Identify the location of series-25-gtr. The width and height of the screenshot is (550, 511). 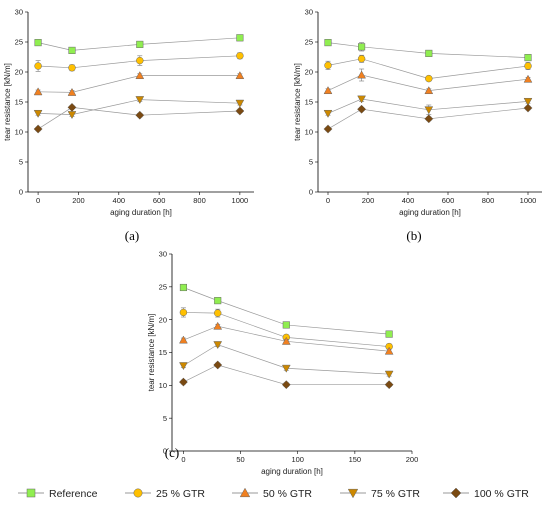
(139, 62).